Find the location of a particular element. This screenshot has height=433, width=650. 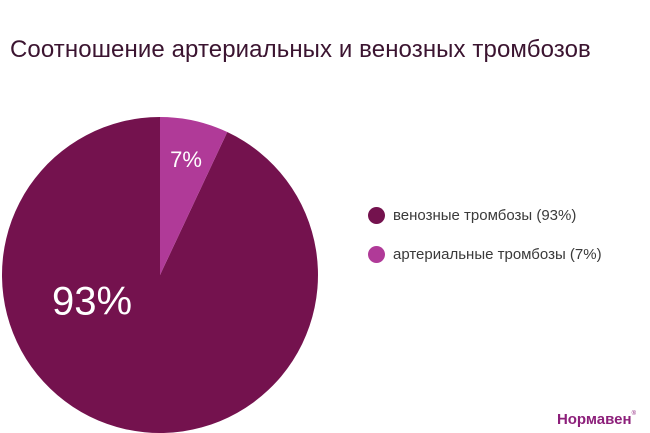

brand-logo: Нормавен® is located at coordinates (596, 419).